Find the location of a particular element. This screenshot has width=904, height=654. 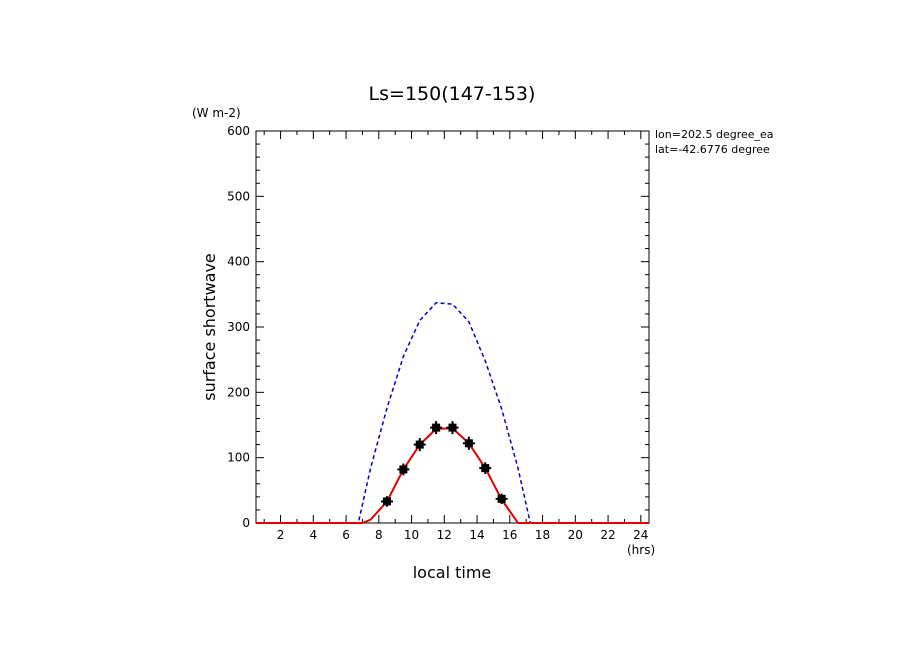

annotation-lon: lon=202.5 degree_ea is located at coordinates (714, 134).